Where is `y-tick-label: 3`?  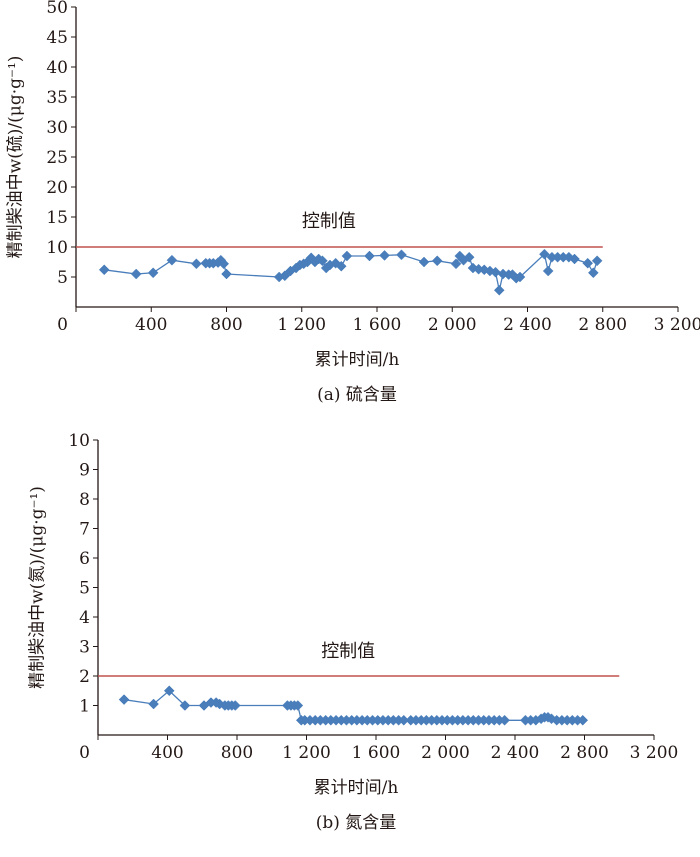 y-tick-label: 3 is located at coordinates (84, 648).